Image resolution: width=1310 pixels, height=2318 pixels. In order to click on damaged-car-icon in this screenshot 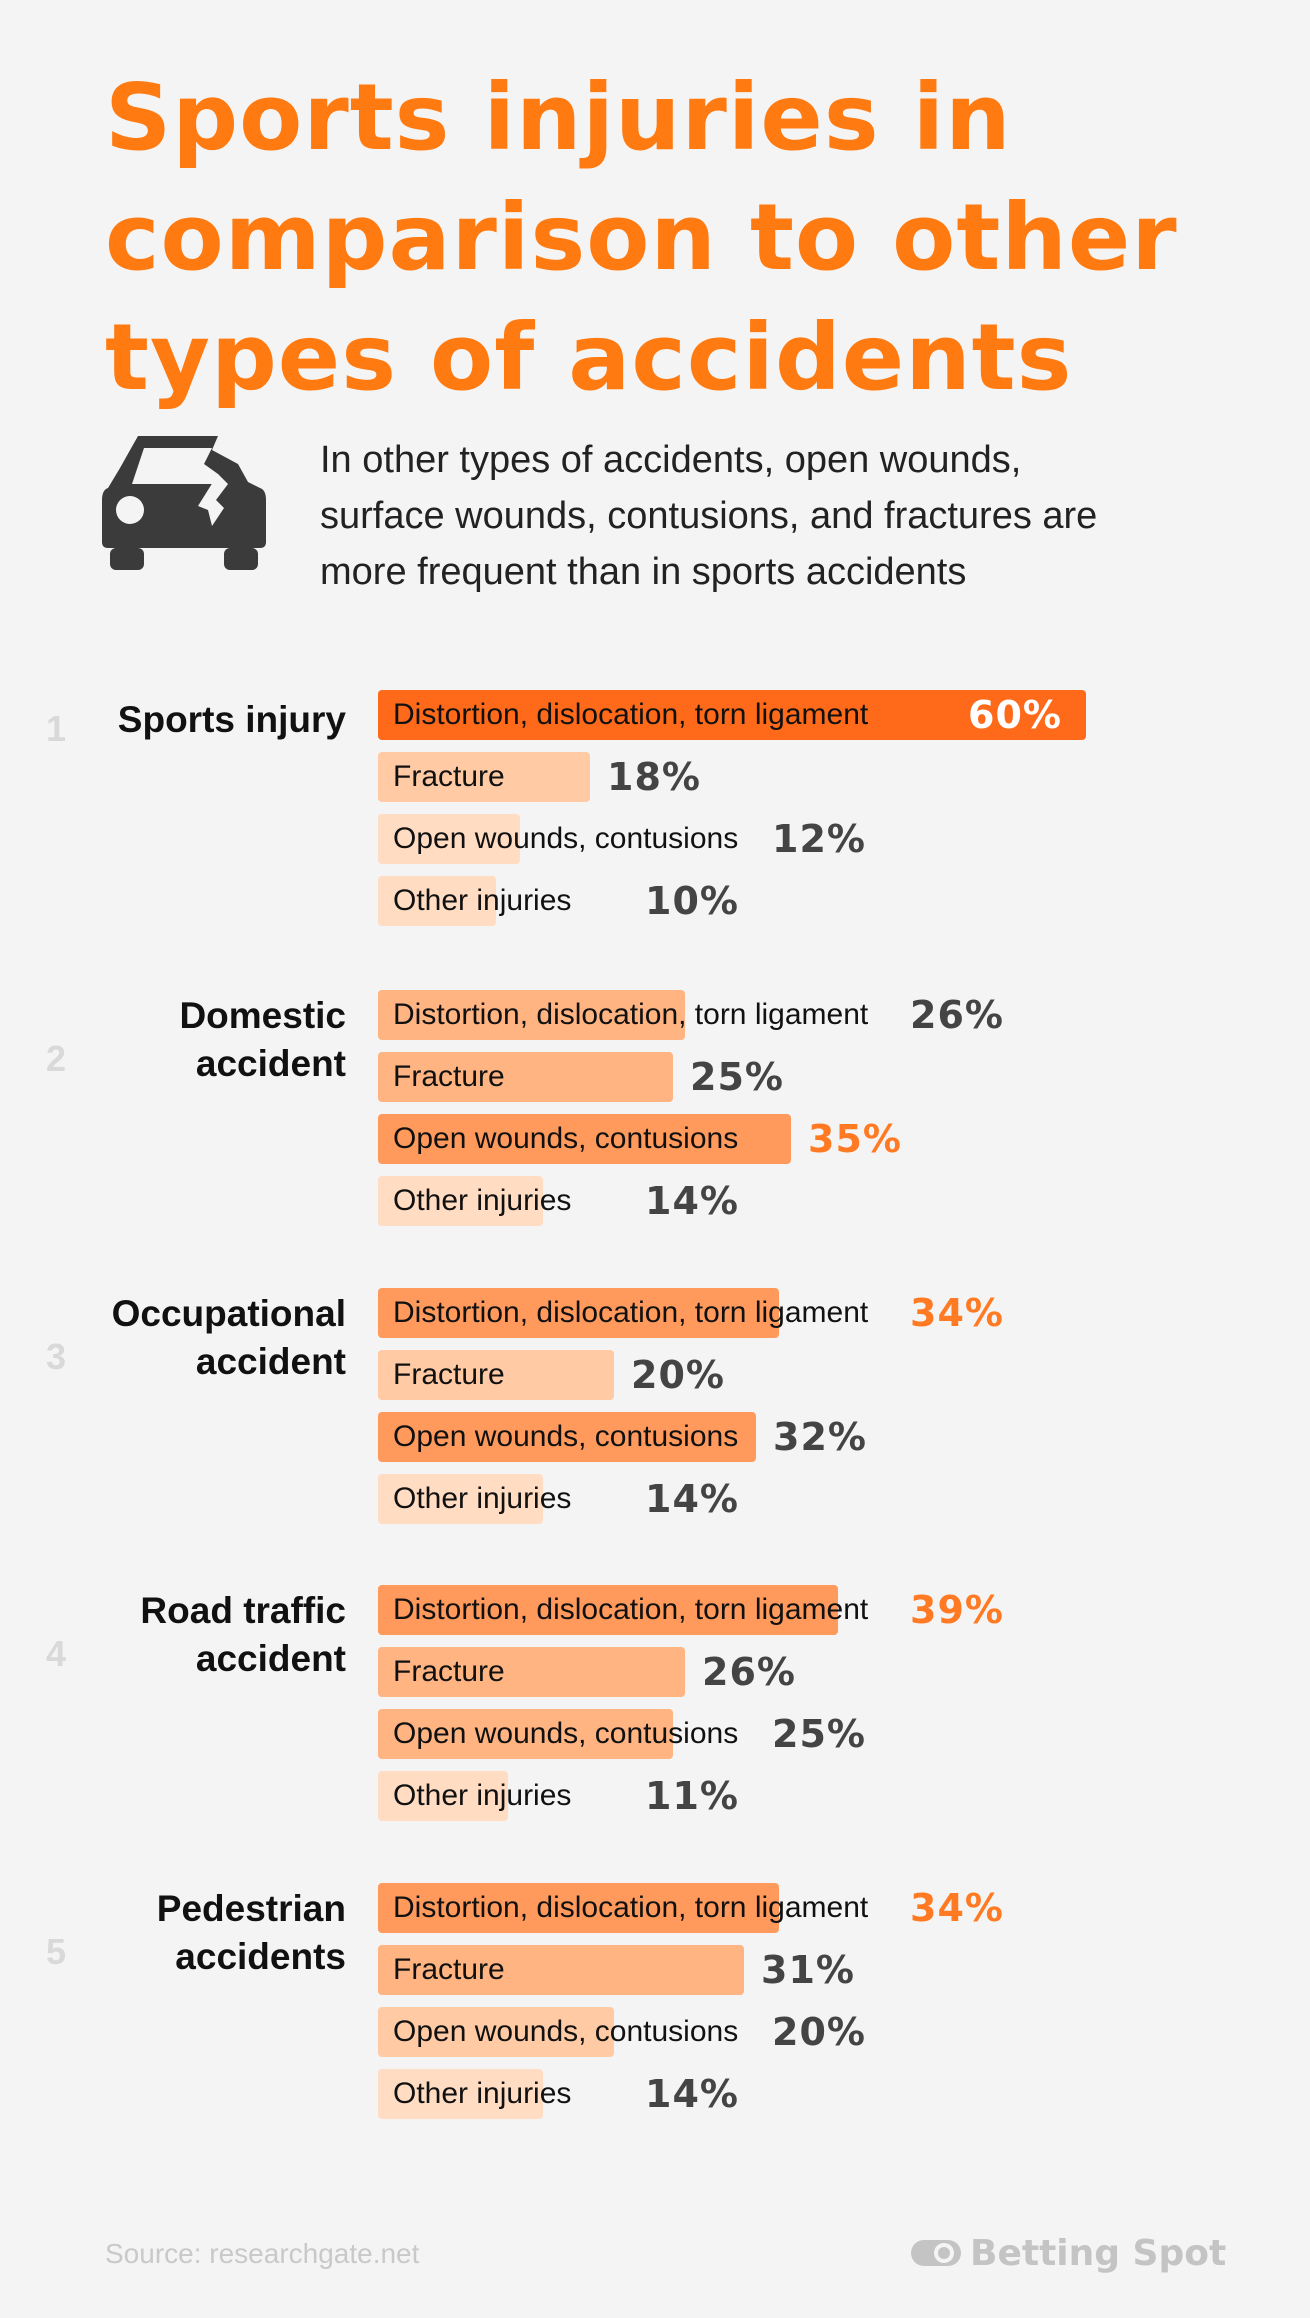, I will do `click(184, 503)`.